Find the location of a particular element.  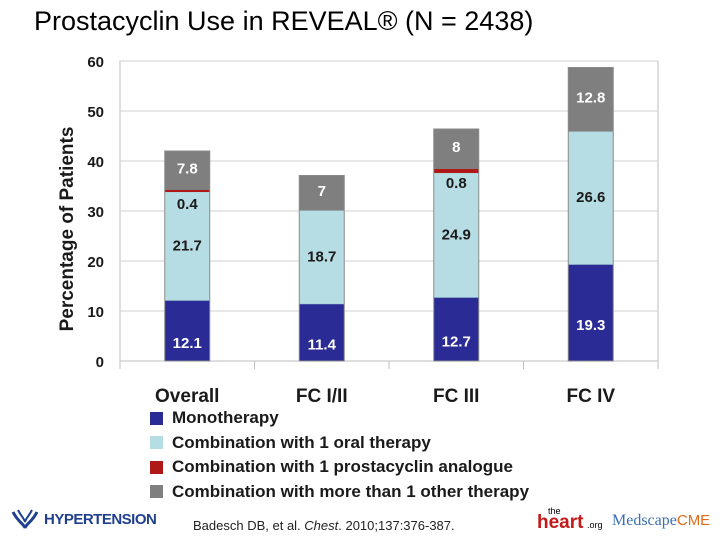

data-label: 7 is located at coordinates (322, 191).